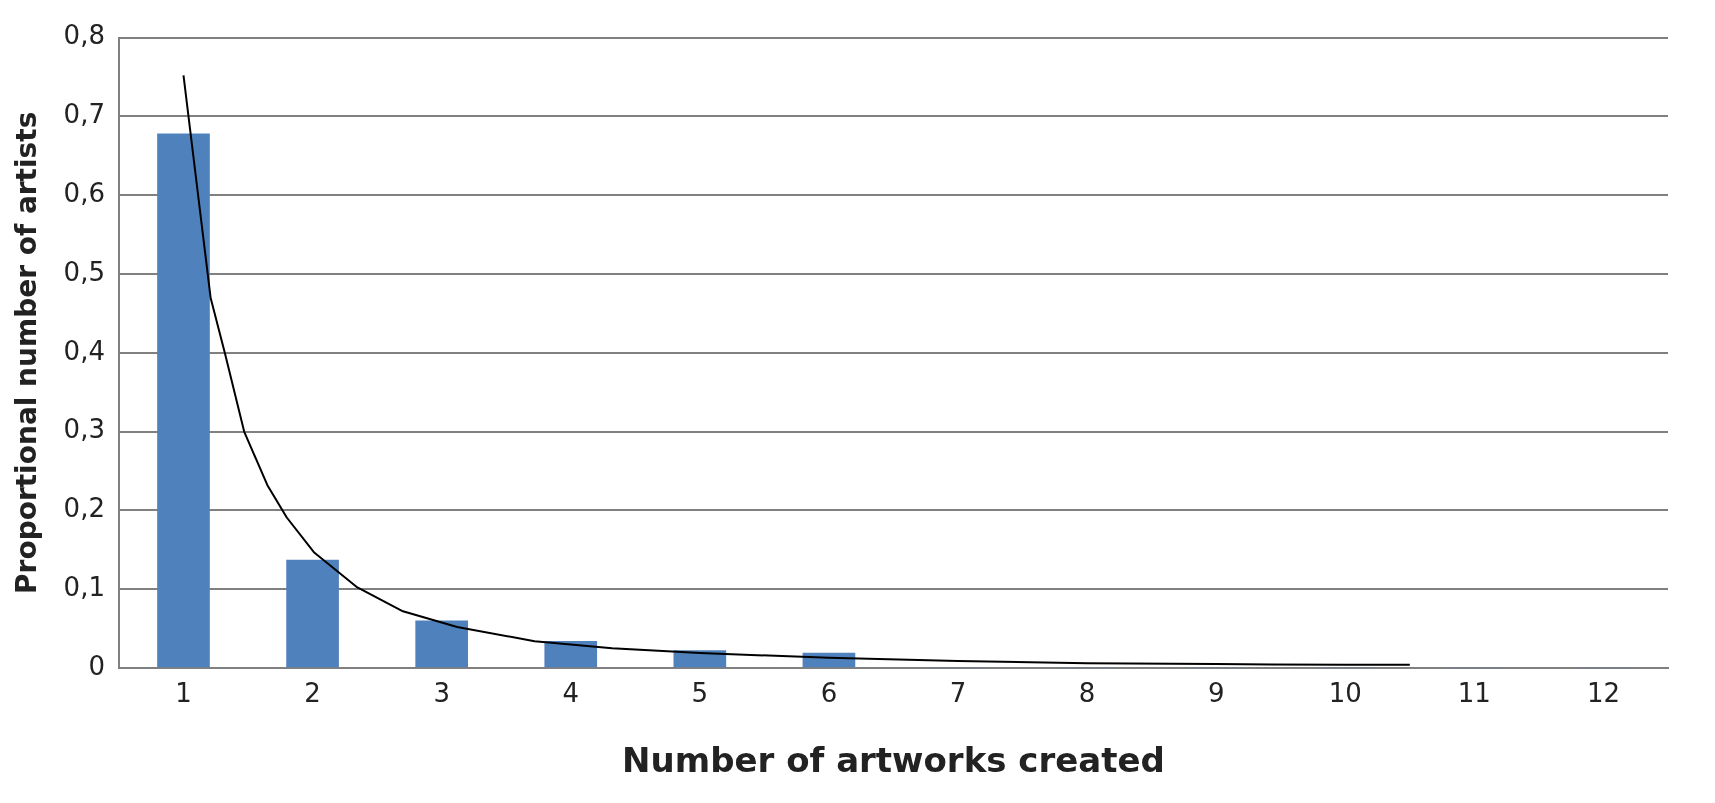  I want to click on y-tick-label: 0, so click(96, 665).